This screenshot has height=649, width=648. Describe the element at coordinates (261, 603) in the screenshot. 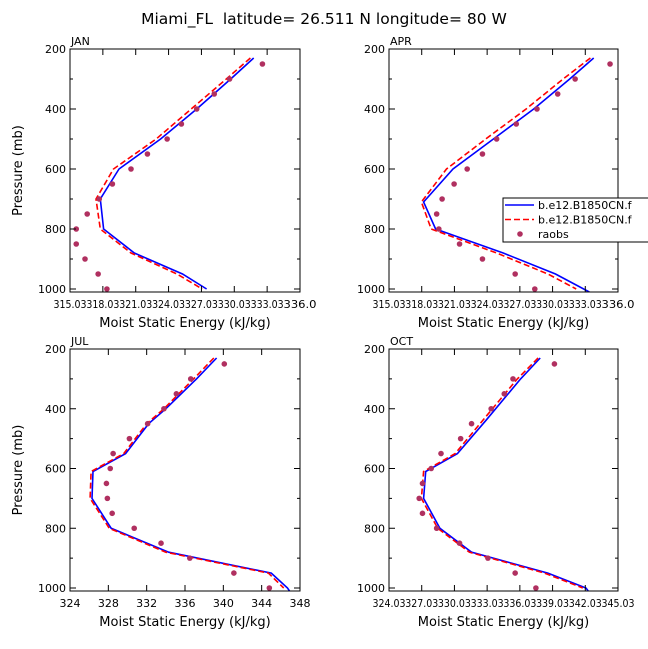

I see `x-tick-label: 344` at that location.